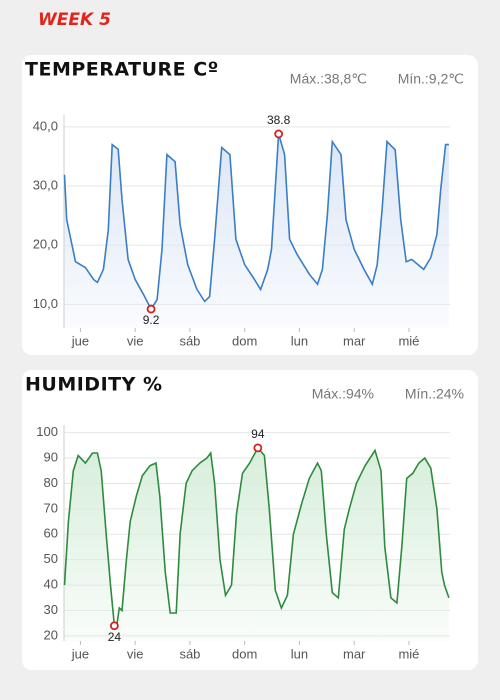 The width and height of the screenshot is (500, 700). I want to click on page-title: WEEK 5, so click(74, 20).